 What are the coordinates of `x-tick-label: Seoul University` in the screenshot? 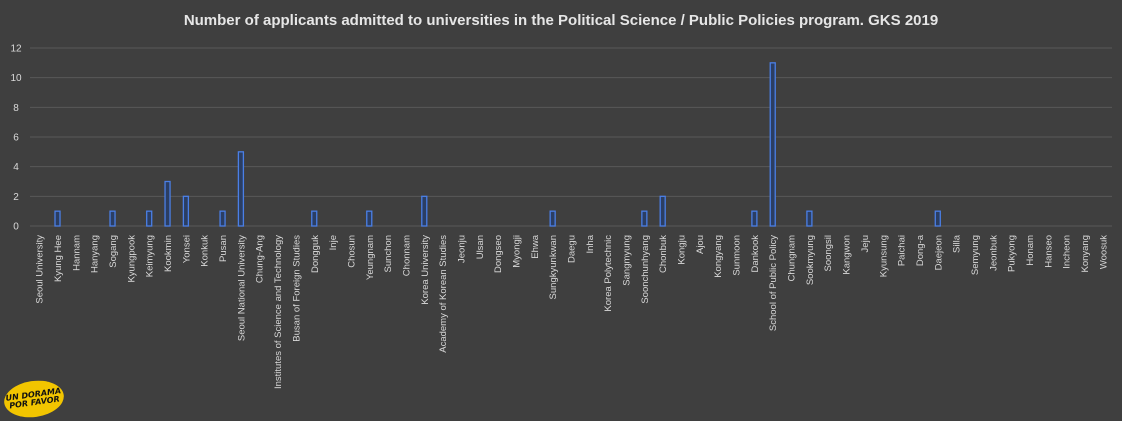 It's located at (40, 269).